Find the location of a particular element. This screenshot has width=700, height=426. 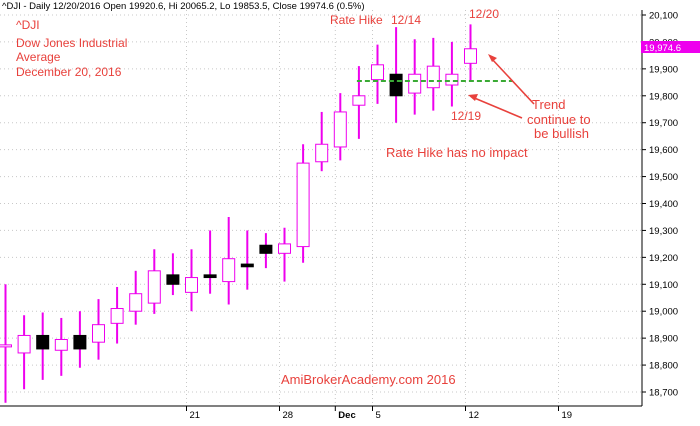

y-tick-label: 18,800 is located at coordinates (663, 366).